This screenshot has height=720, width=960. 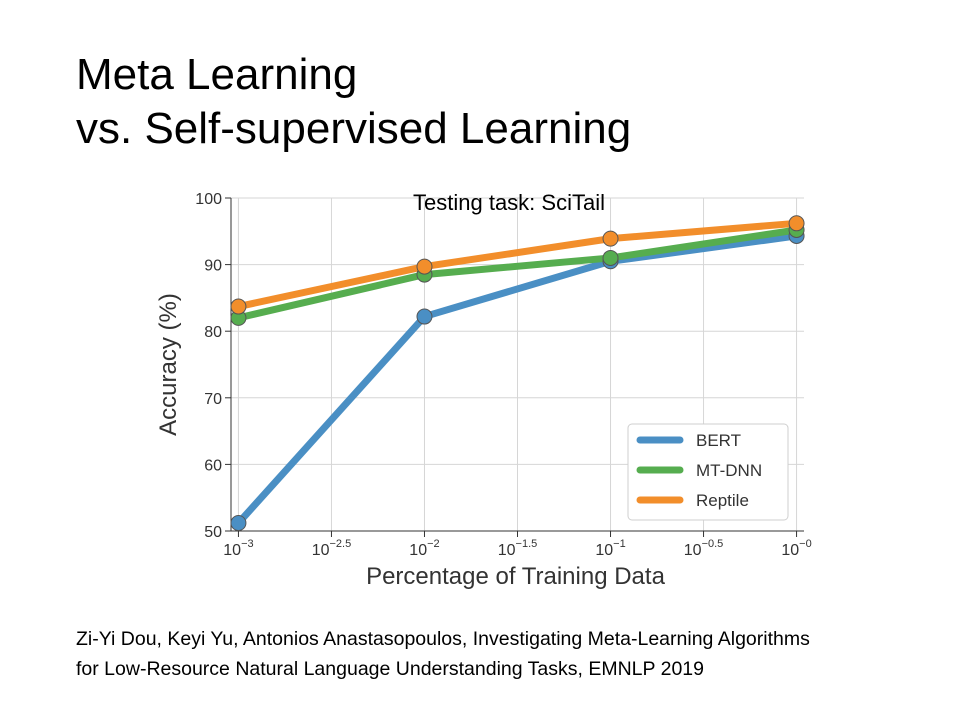 I want to click on y-axis-title: Accuracy (%), so click(x=168, y=364).